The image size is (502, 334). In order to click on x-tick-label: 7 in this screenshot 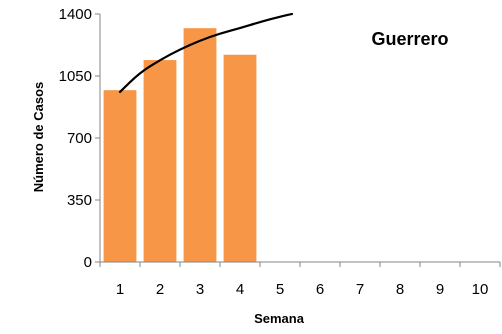, I will do `click(360, 289)`.